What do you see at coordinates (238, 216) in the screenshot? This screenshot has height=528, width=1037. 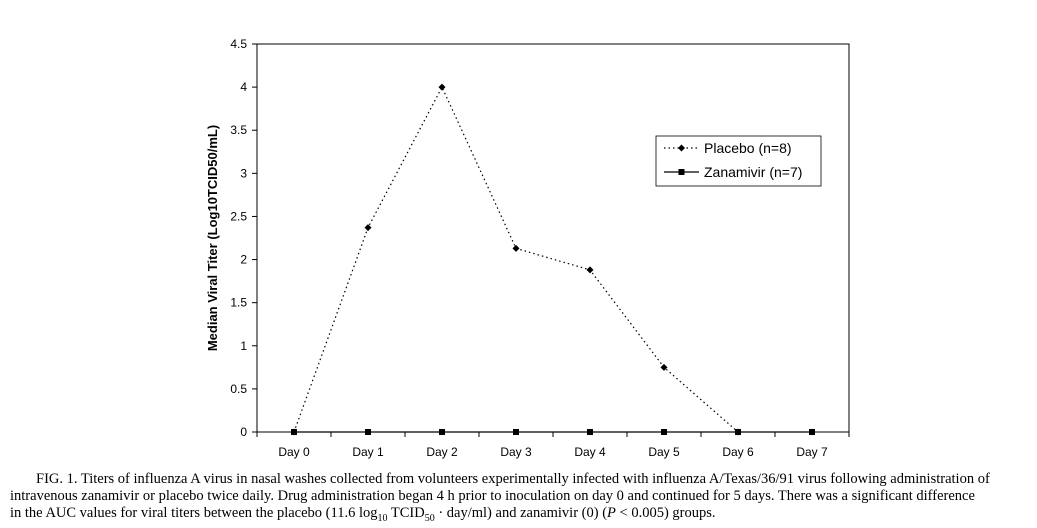 I see `y-tick-label: 2.5` at bounding box center [238, 216].